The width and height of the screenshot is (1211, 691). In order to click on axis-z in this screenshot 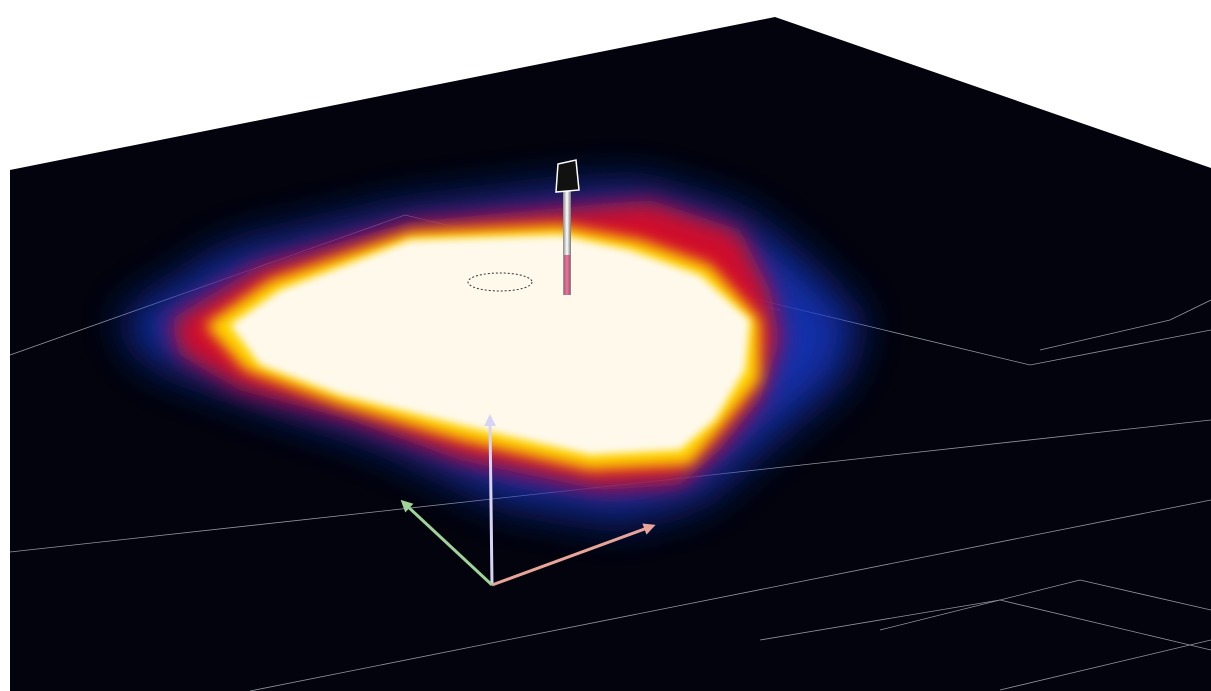, I will do `click(490, 500)`.